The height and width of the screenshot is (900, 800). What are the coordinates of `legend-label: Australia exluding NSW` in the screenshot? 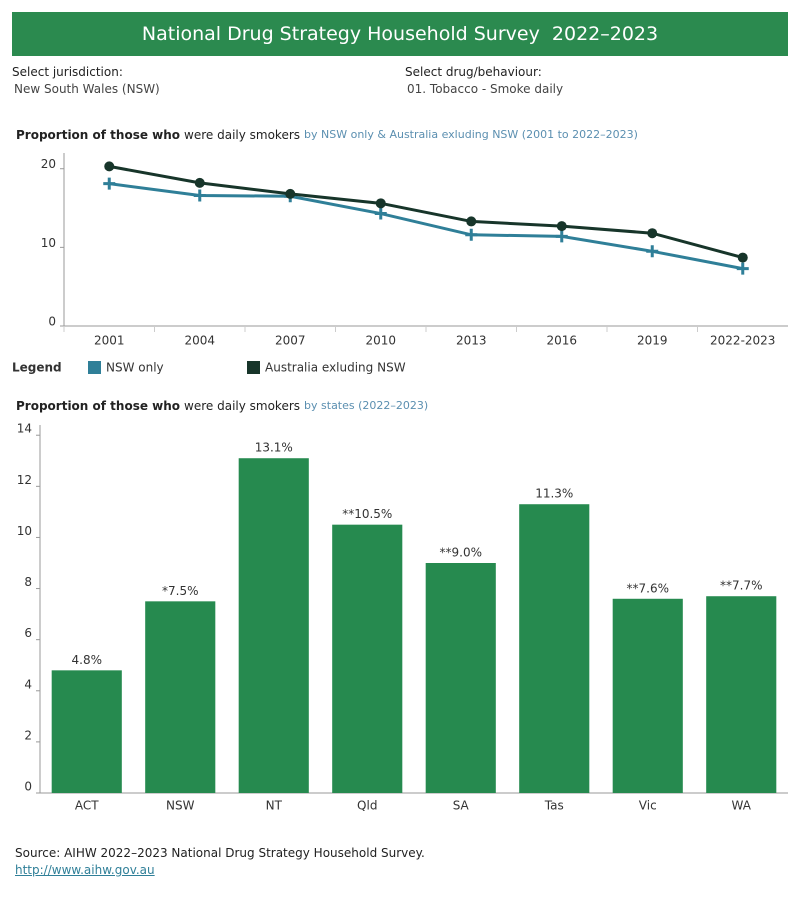 It's located at (335, 368).